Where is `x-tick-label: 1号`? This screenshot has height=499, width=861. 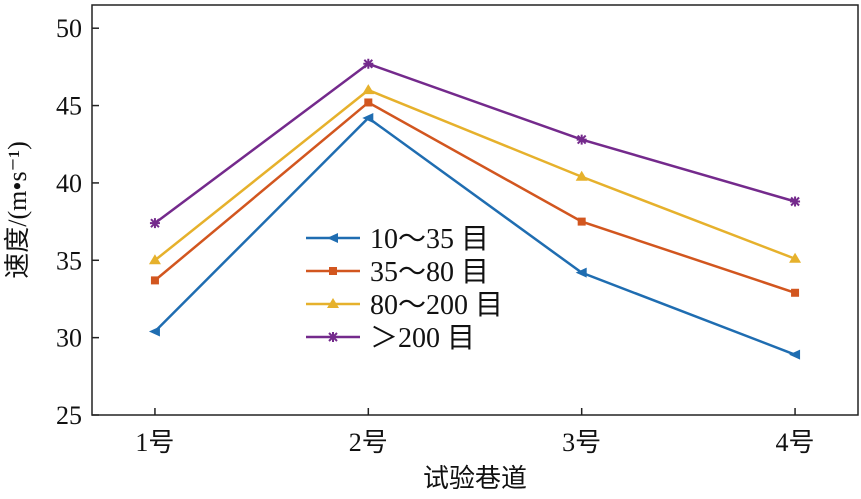 x-tick-label: 1号 is located at coordinates (154, 442).